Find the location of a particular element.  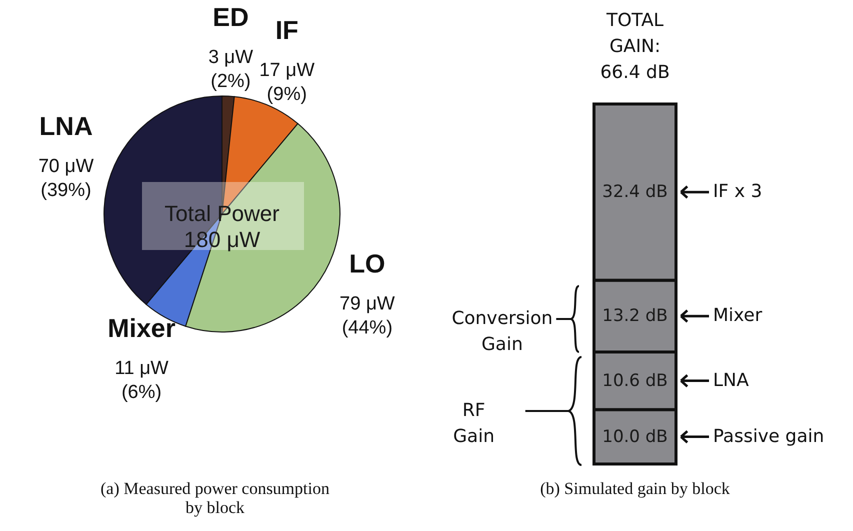

legend-label: Passive gain is located at coordinates (768, 436).